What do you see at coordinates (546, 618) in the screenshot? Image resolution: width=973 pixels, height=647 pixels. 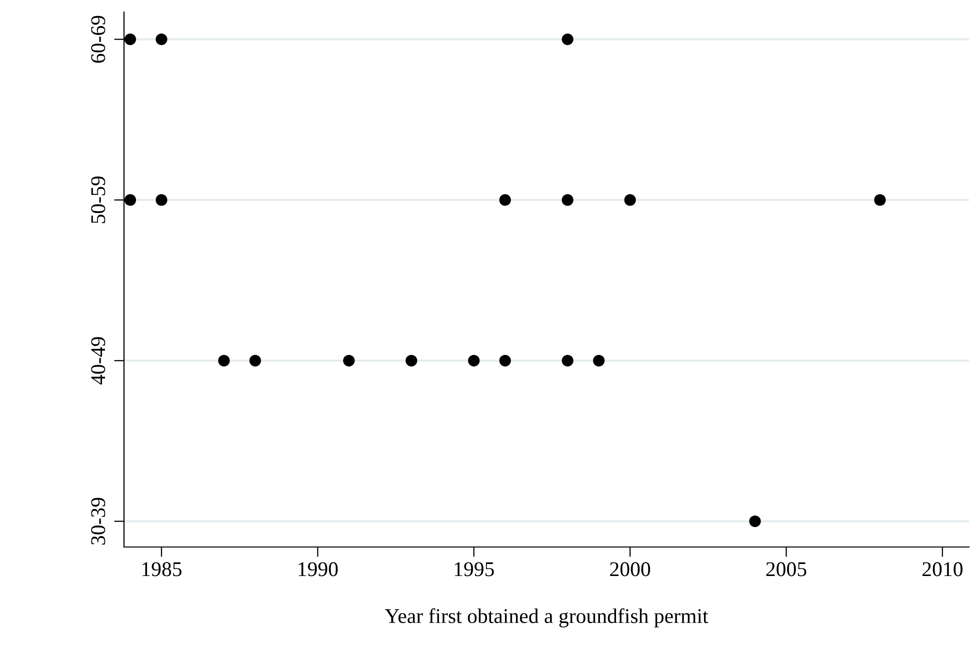 I see `x-axis-title: Year first obtained a groundfish permit` at bounding box center [546, 618].